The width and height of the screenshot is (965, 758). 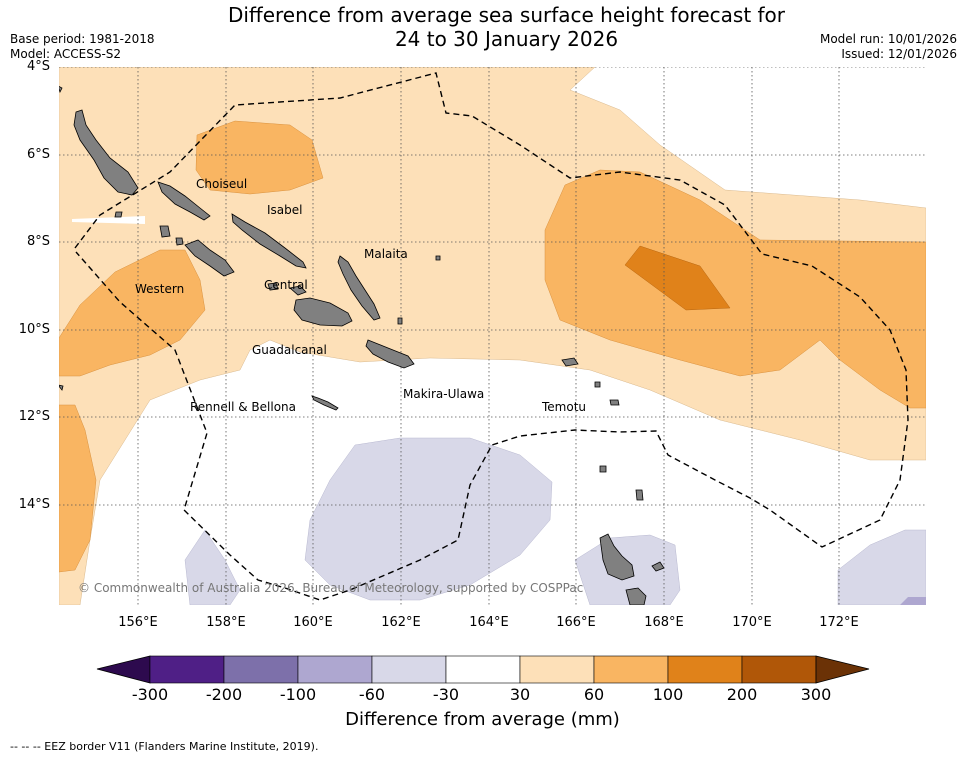 I want to click on island-bougainville, so click(x=106, y=152).